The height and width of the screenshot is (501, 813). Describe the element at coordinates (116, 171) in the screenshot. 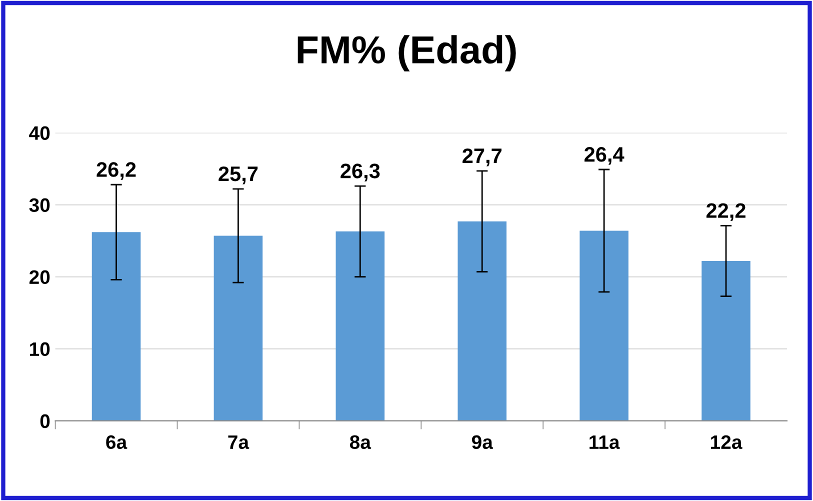

I see `data-label: 26,2` at that location.